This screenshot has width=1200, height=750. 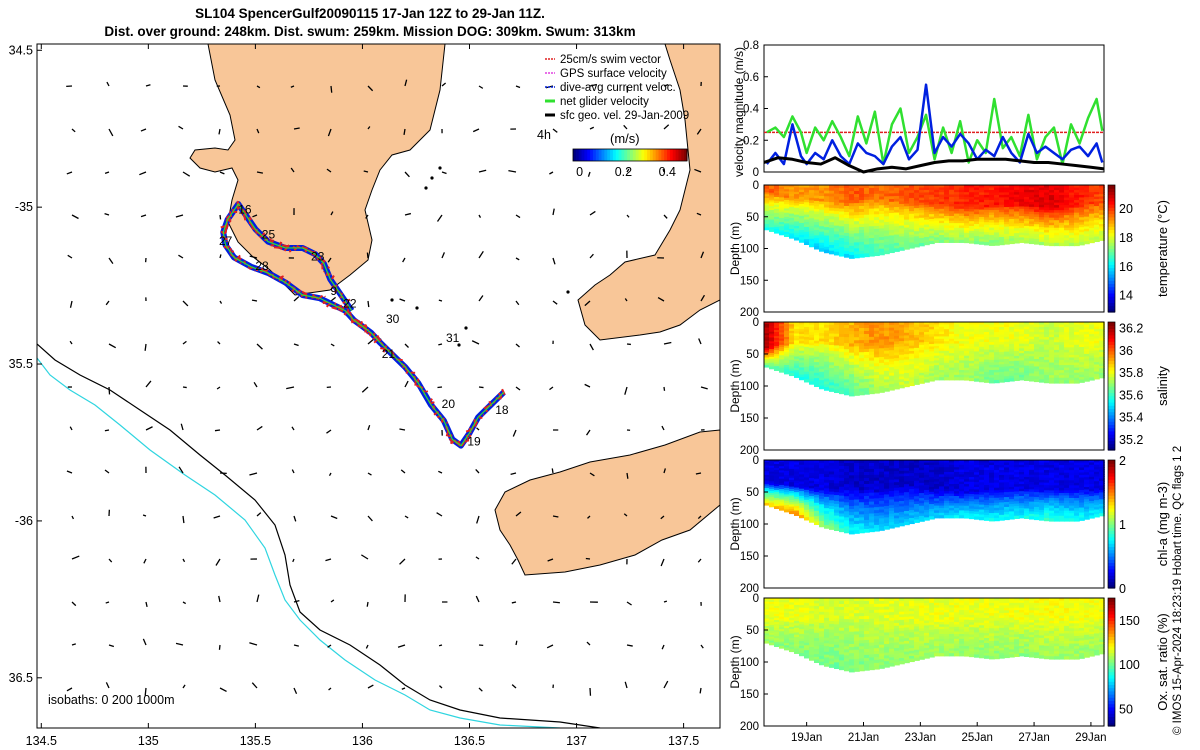 What do you see at coordinates (618, 88) in the screenshot?
I see `legend-label: dive-avg current veloc.` at bounding box center [618, 88].